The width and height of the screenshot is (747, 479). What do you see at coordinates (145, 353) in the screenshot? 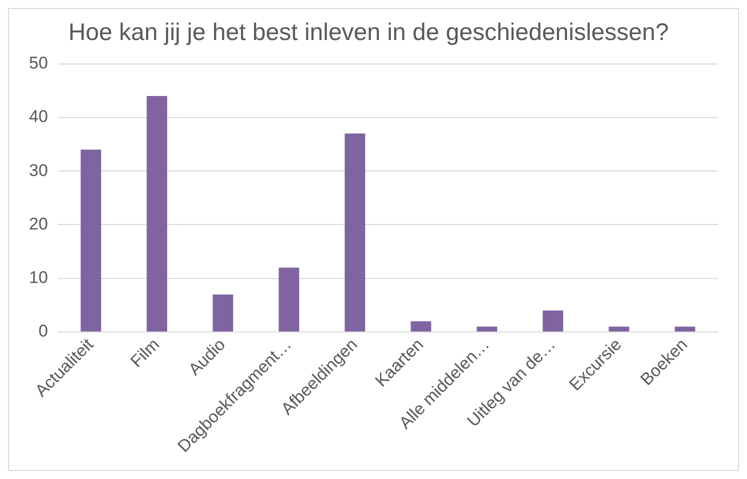
I see `x-tick-label: Film` at bounding box center [145, 353].